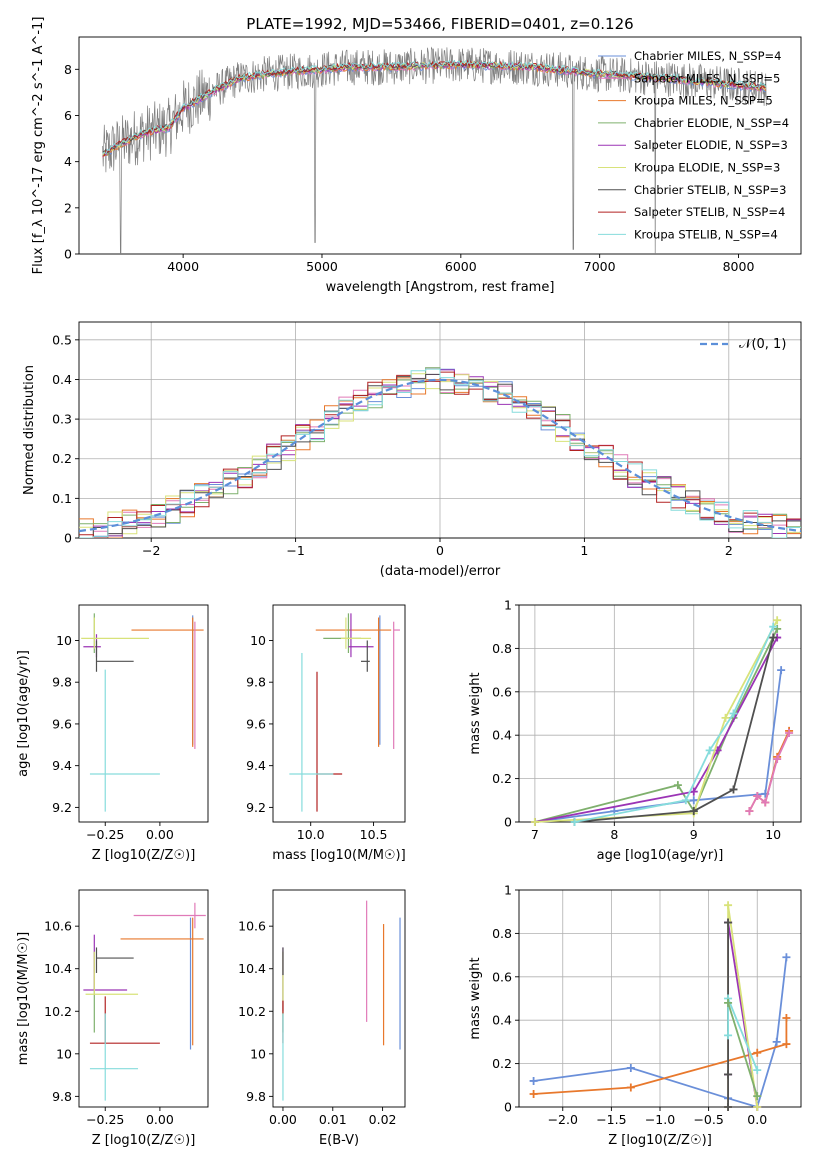  What do you see at coordinates (333, 1119) in the screenshot?
I see `x-tick-label: 0.01` at bounding box center [333, 1119].